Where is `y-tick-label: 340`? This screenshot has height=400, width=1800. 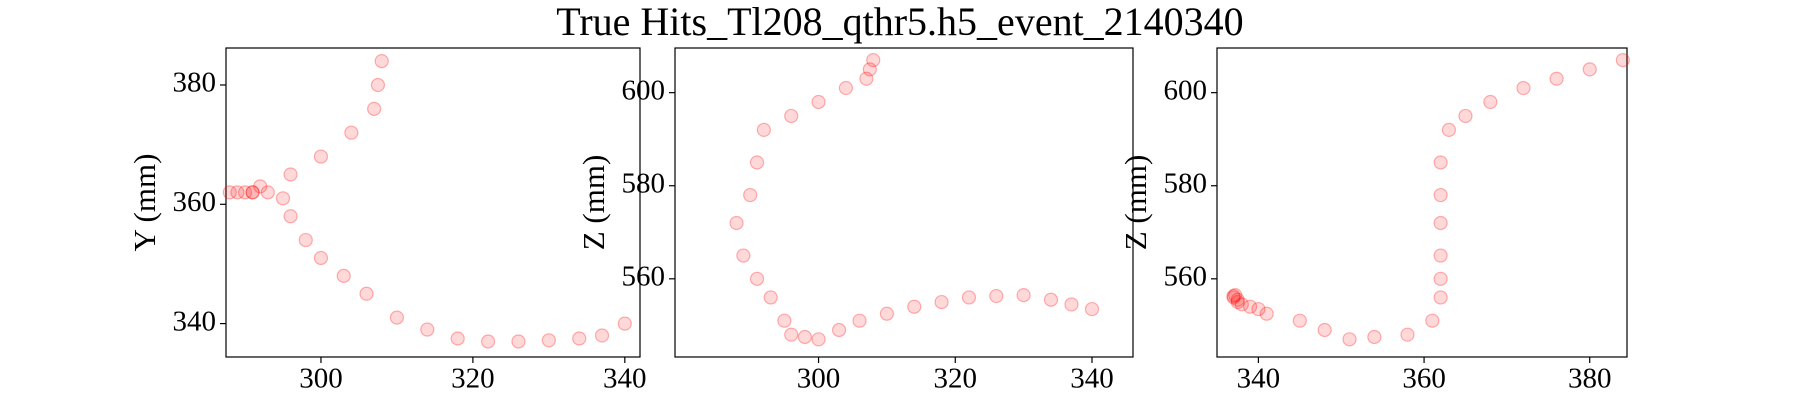 y-tick-label: 340 is located at coordinates (195, 321).